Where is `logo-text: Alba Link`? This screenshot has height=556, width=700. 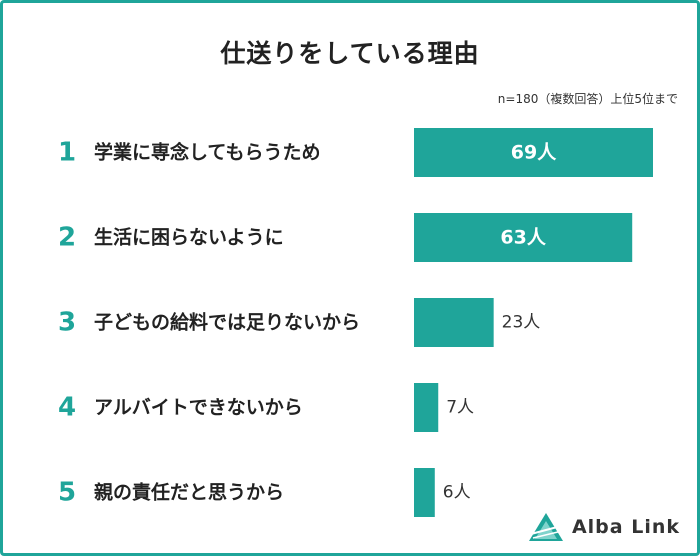
logo-text: Alba Link is located at coordinates (625, 527).